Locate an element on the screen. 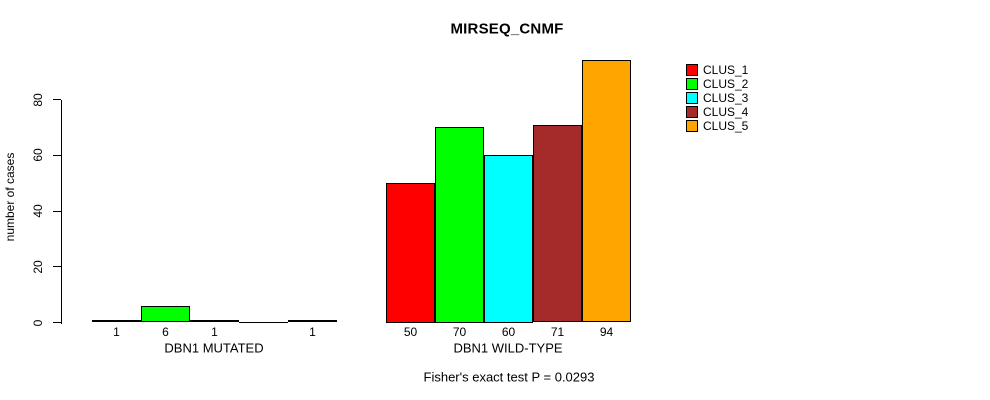 The image size is (990, 400). legend-item-CLUS_2: CLUS_2 is located at coordinates (717, 84).